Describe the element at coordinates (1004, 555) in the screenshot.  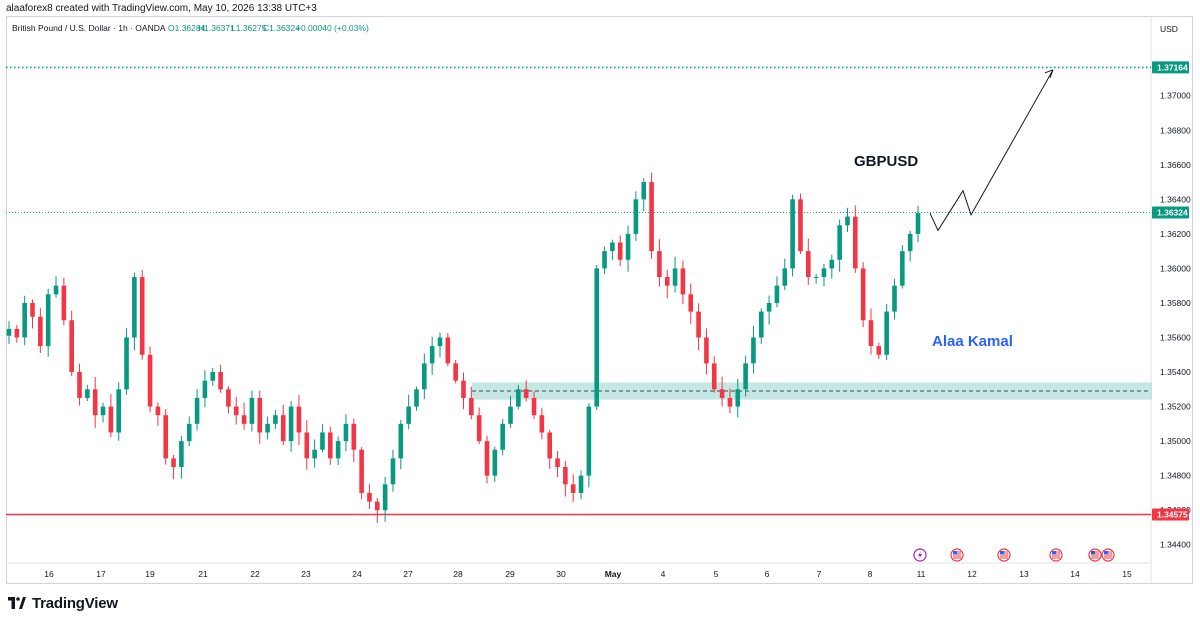
I see `us-flag-icon` at that location.